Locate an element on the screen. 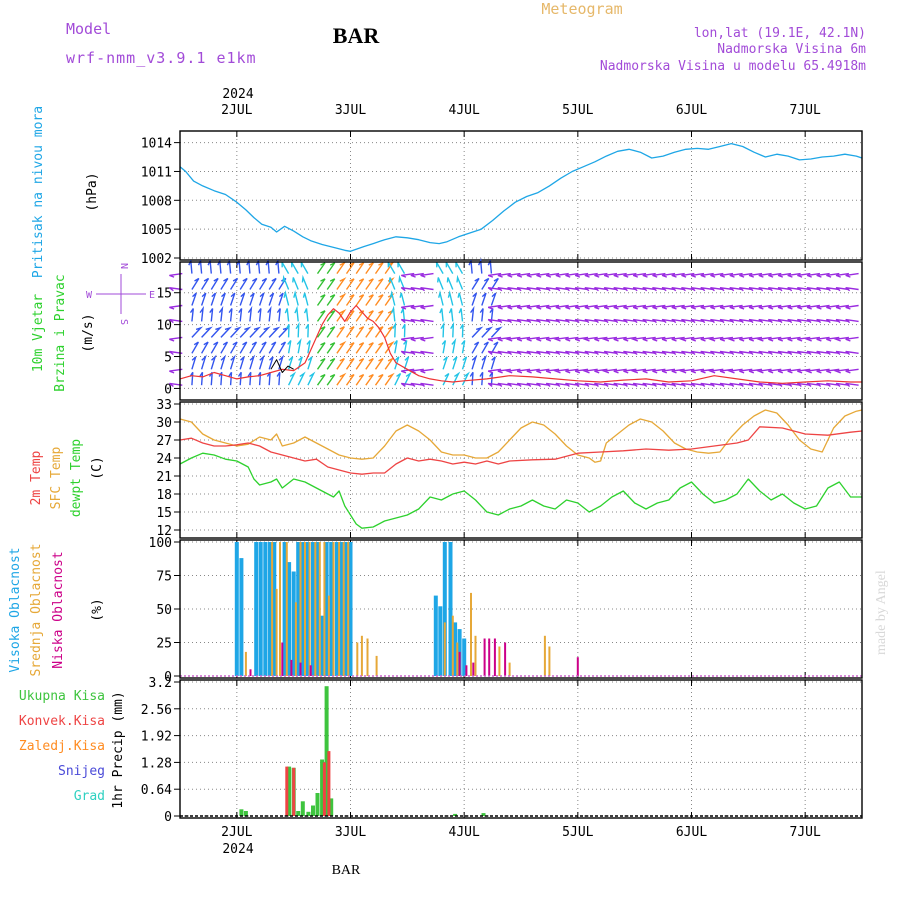 This screenshot has width=900, height=900. 2m-temp-line is located at coordinates (521, 450).